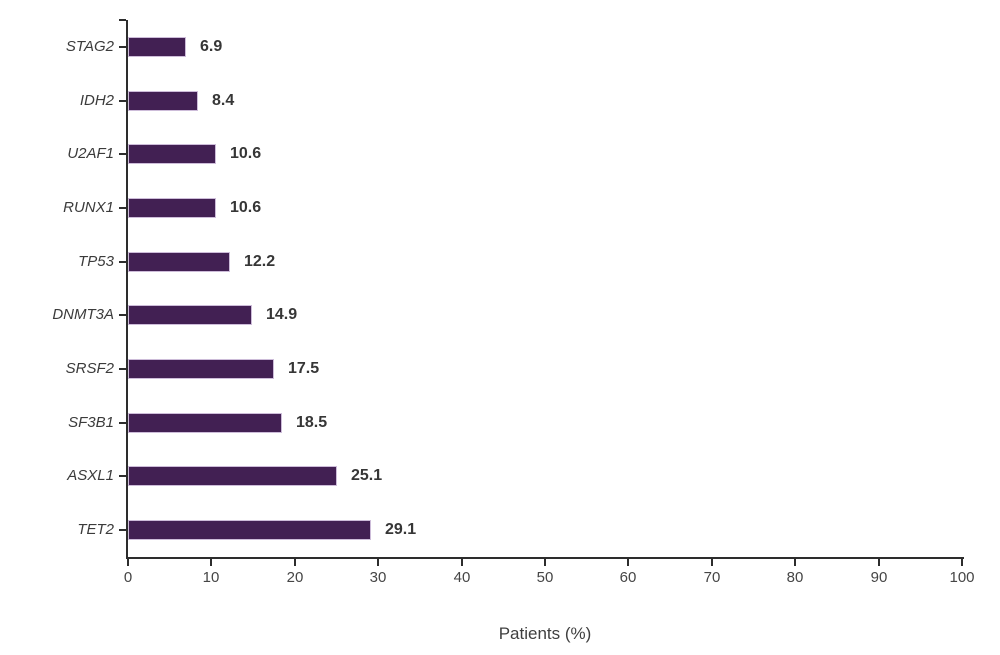 Image resolution: width=1000 pixels, height=655 pixels. Describe the element at coordinates (95, 529) in the screenshot. I see `category-label: TET2` at that location.